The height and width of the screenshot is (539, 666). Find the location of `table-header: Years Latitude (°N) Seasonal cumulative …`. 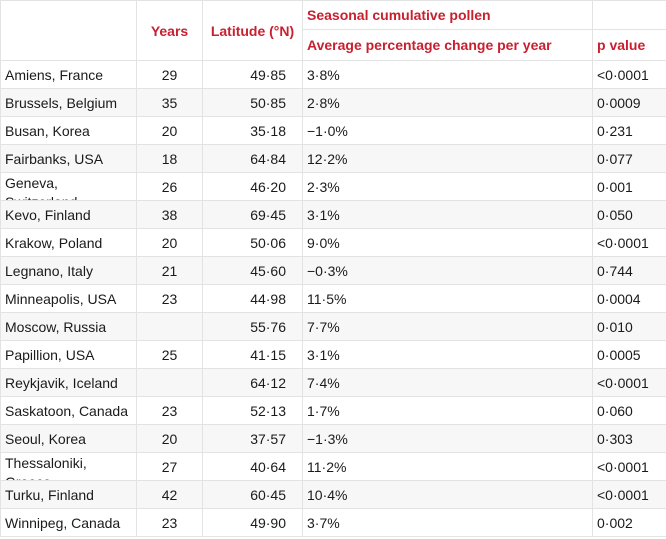

table-header: Years Latitude (°N) Seasonal cumulative … is located at coordinates (333, 30).